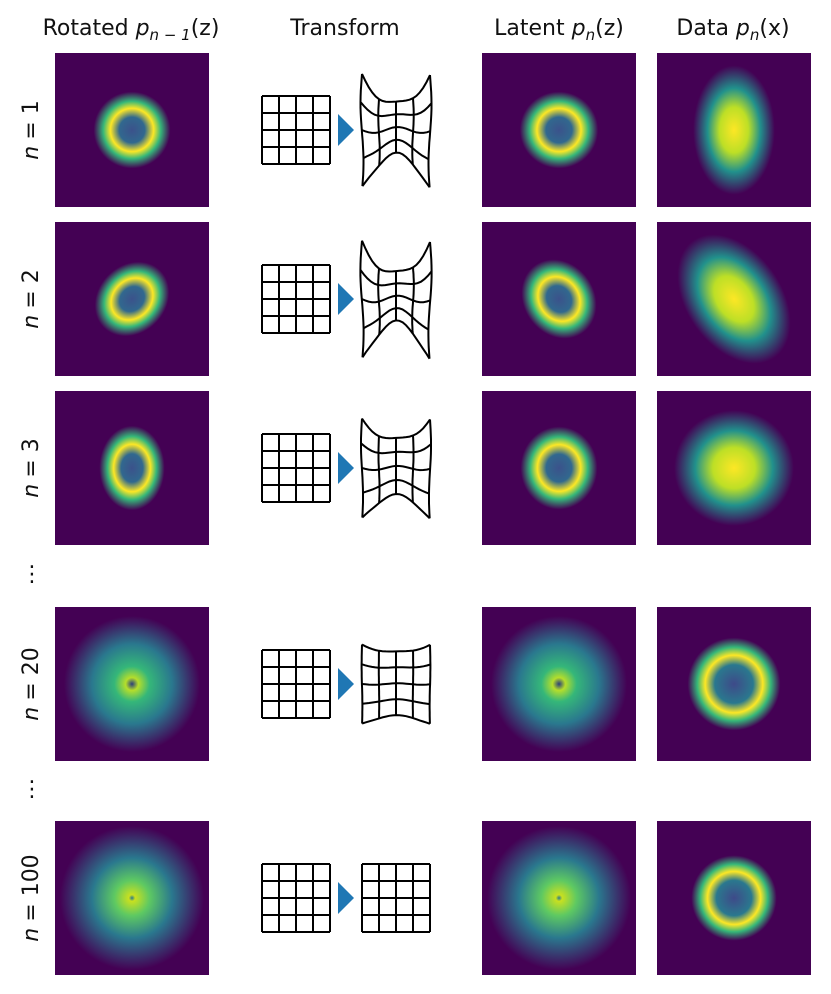 This screenshot has height=994, width=831. I want to click on column-header: Transform, so click(344, 28).